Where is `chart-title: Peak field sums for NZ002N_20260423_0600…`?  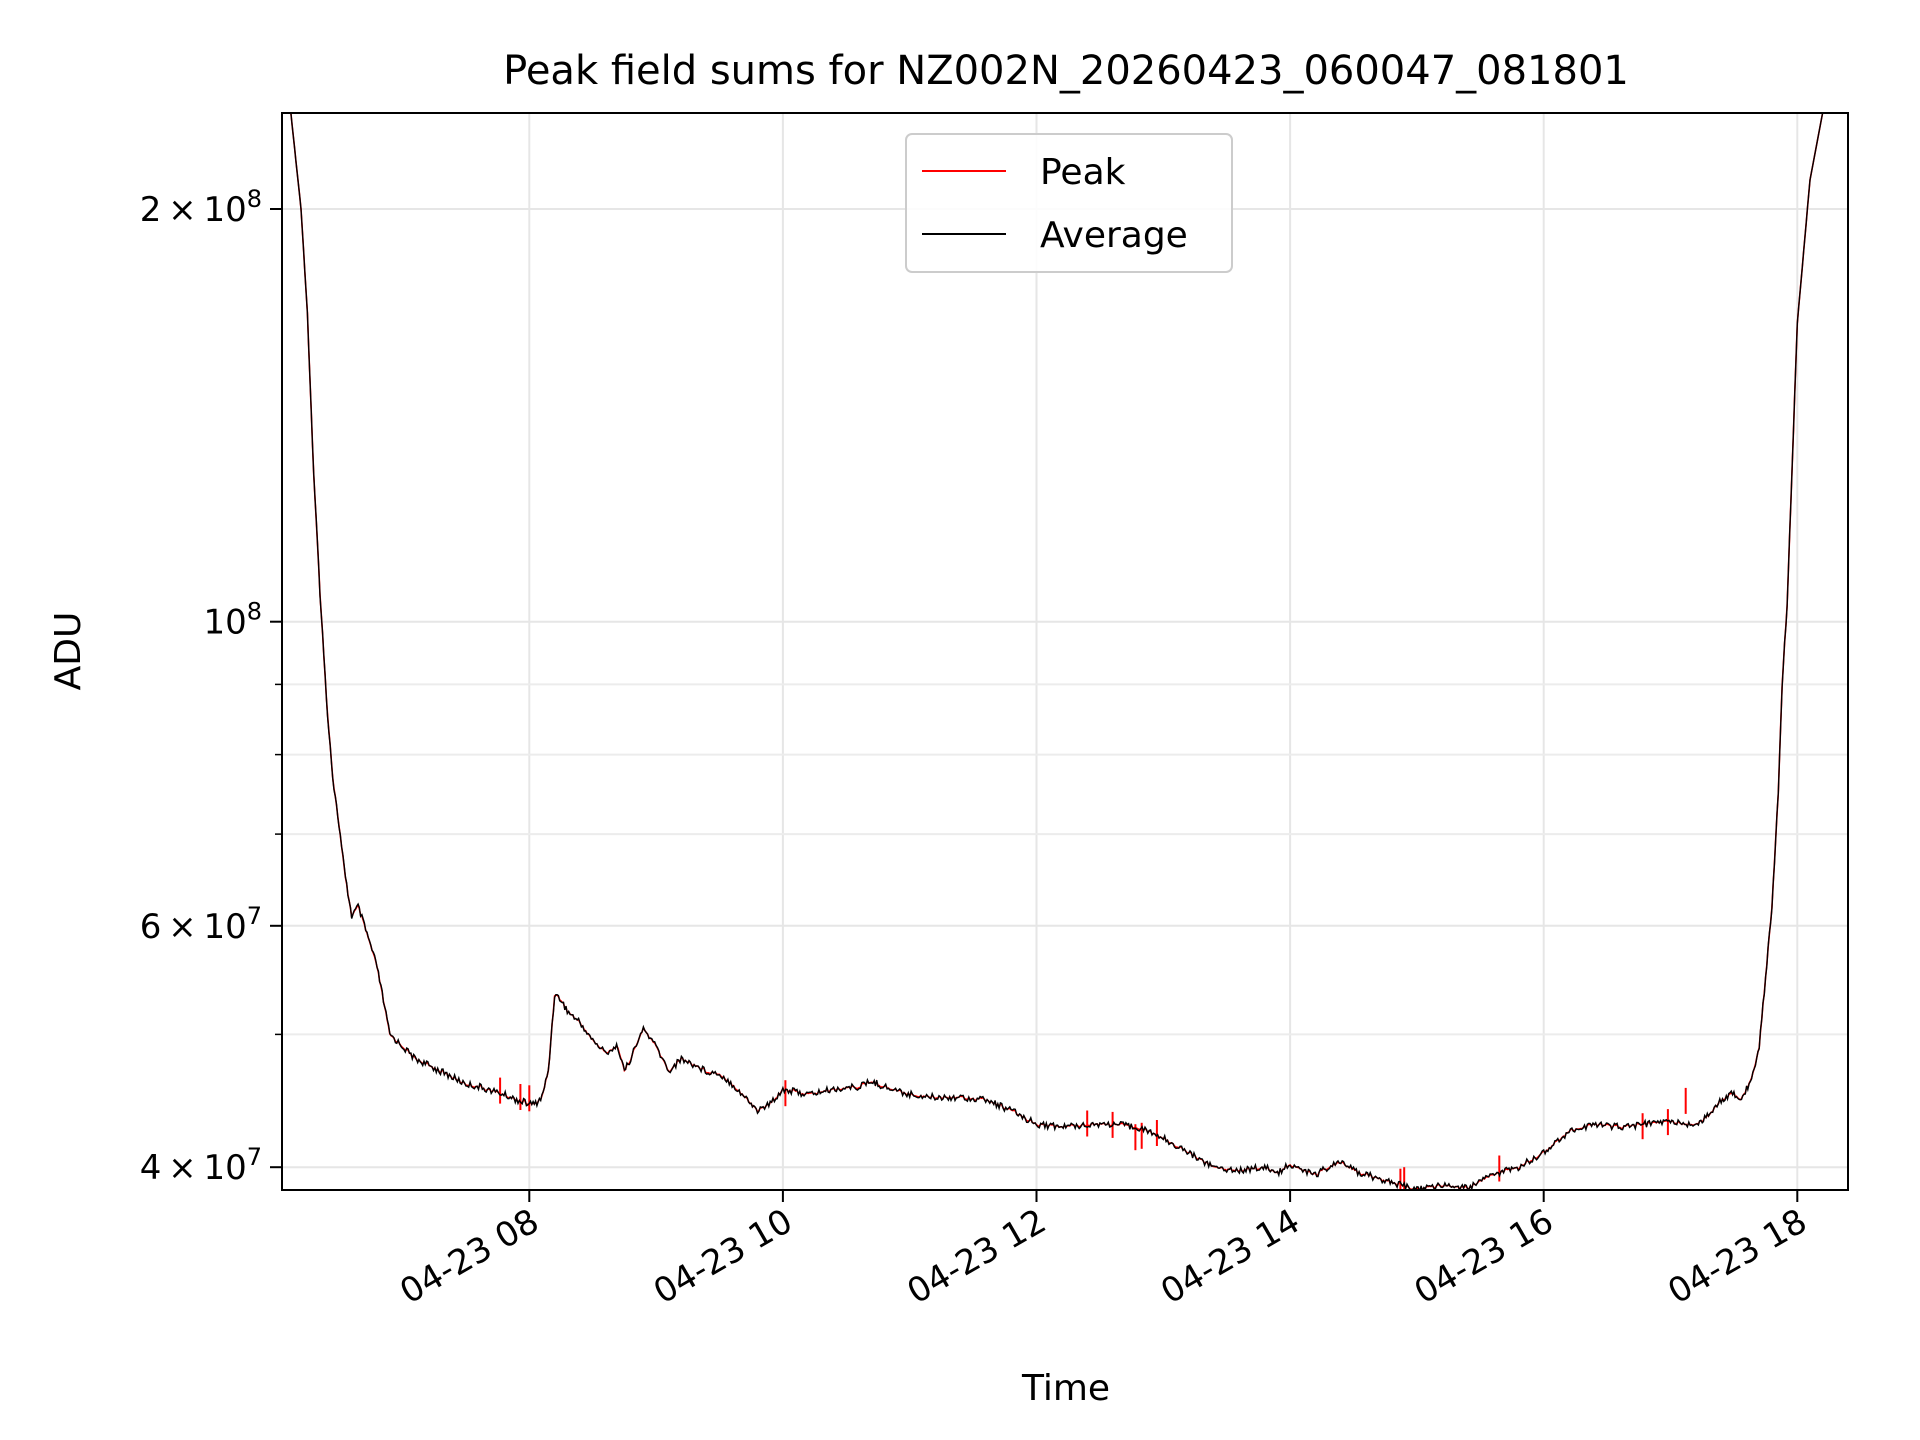
chart-title: Peak field sums for NZ002N_20260423_0600… is located at coordinates (1066, 71).